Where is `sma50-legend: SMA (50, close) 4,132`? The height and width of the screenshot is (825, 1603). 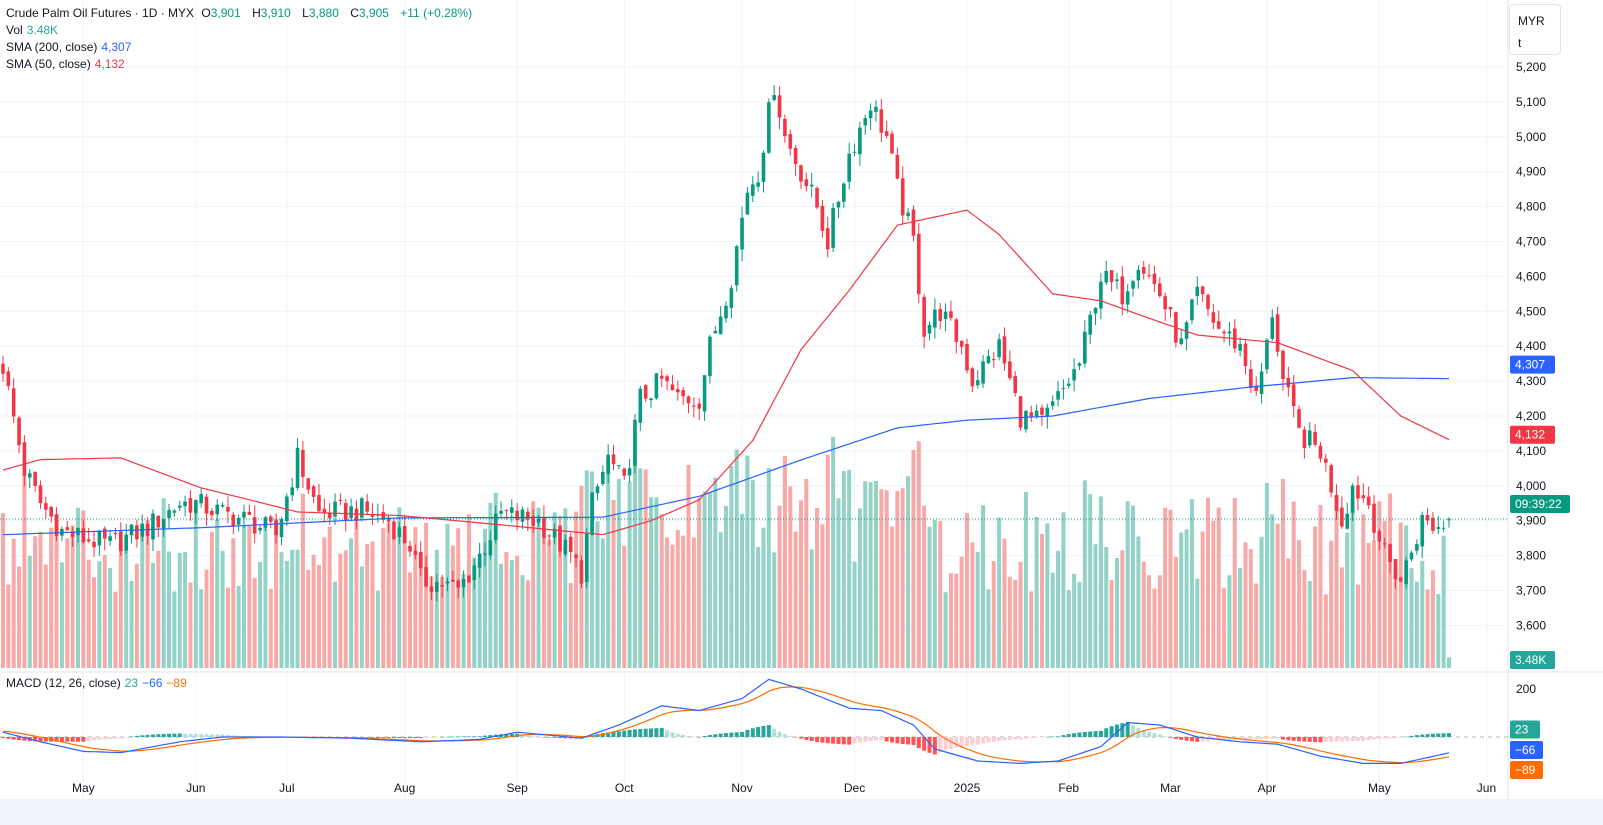
sma50-legend: SMA (50, close) 4,132 is located at coordinates (67, 64).